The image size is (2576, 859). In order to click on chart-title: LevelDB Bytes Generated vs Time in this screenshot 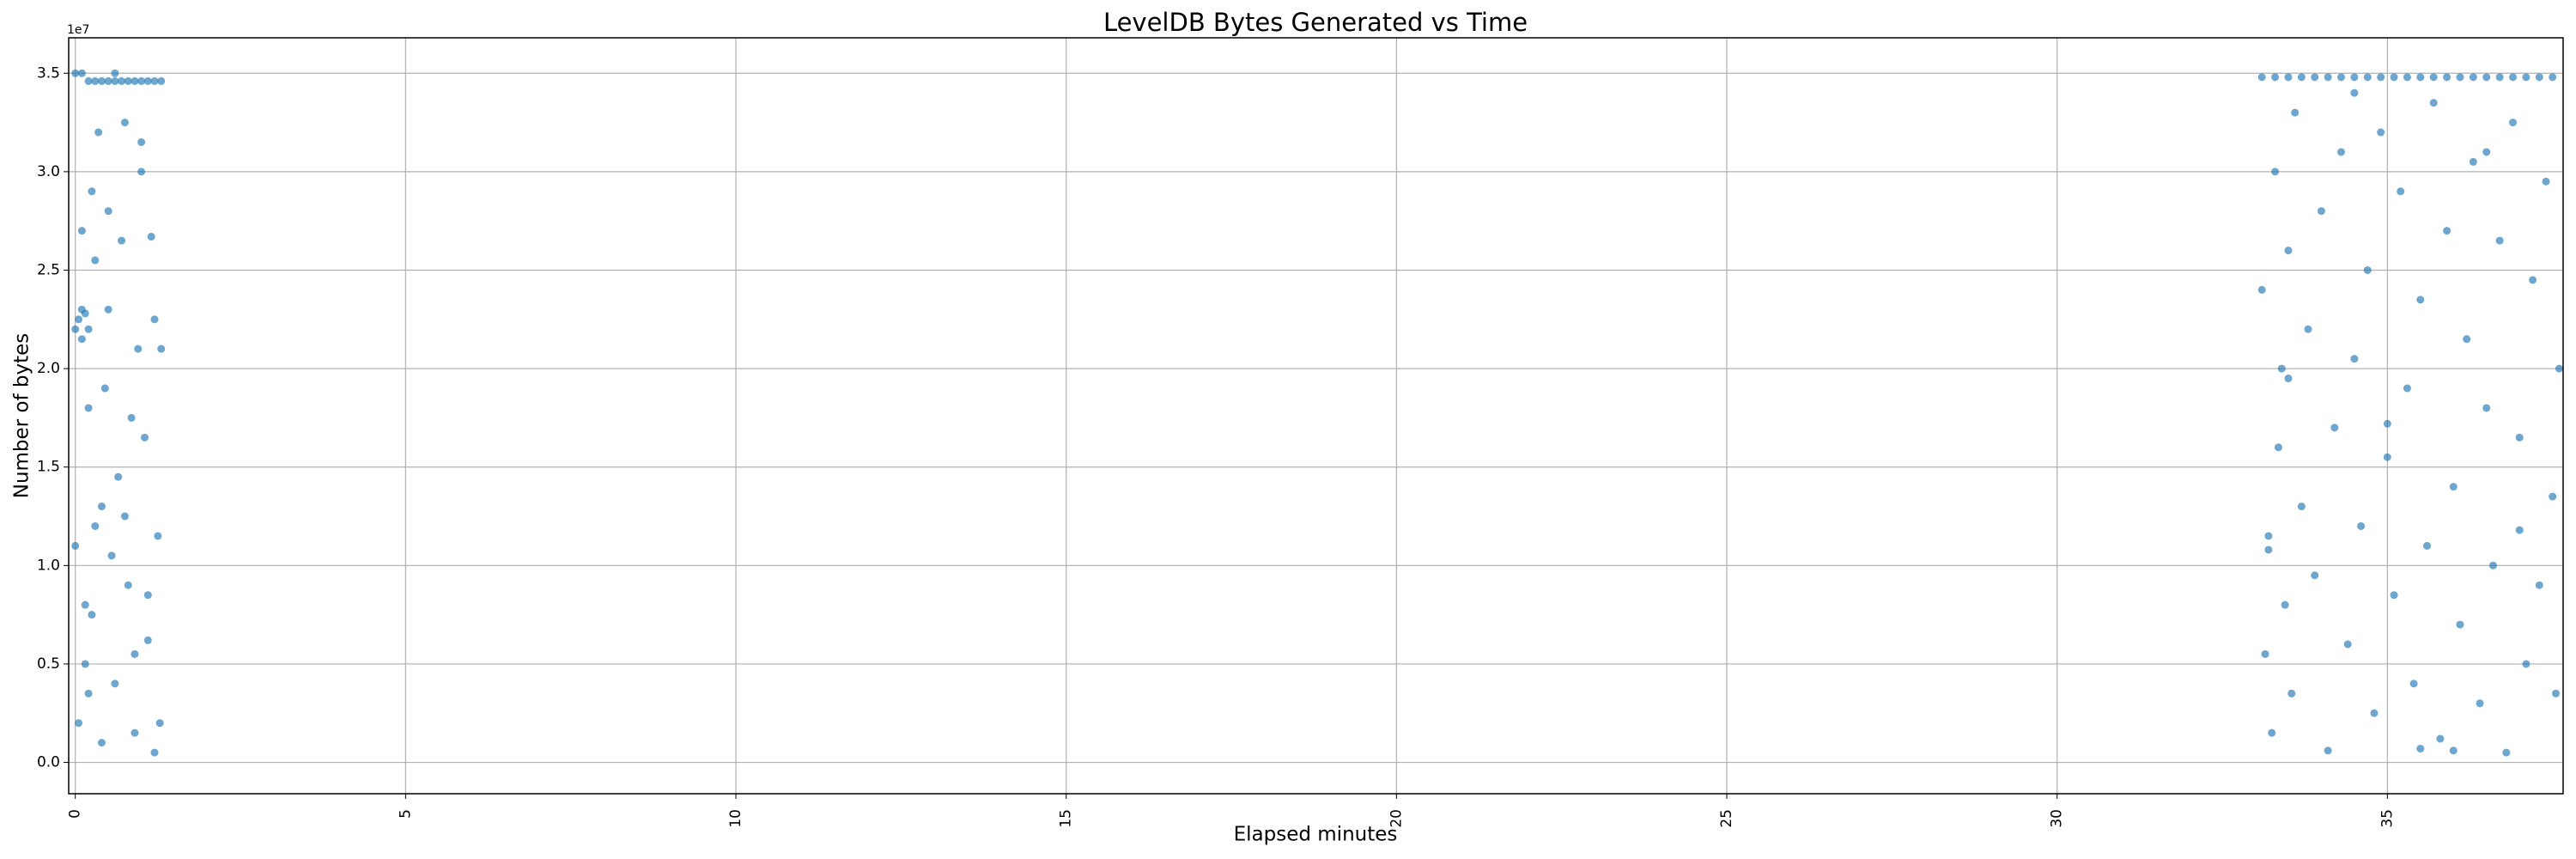, I will do `click(1316, 22)`.